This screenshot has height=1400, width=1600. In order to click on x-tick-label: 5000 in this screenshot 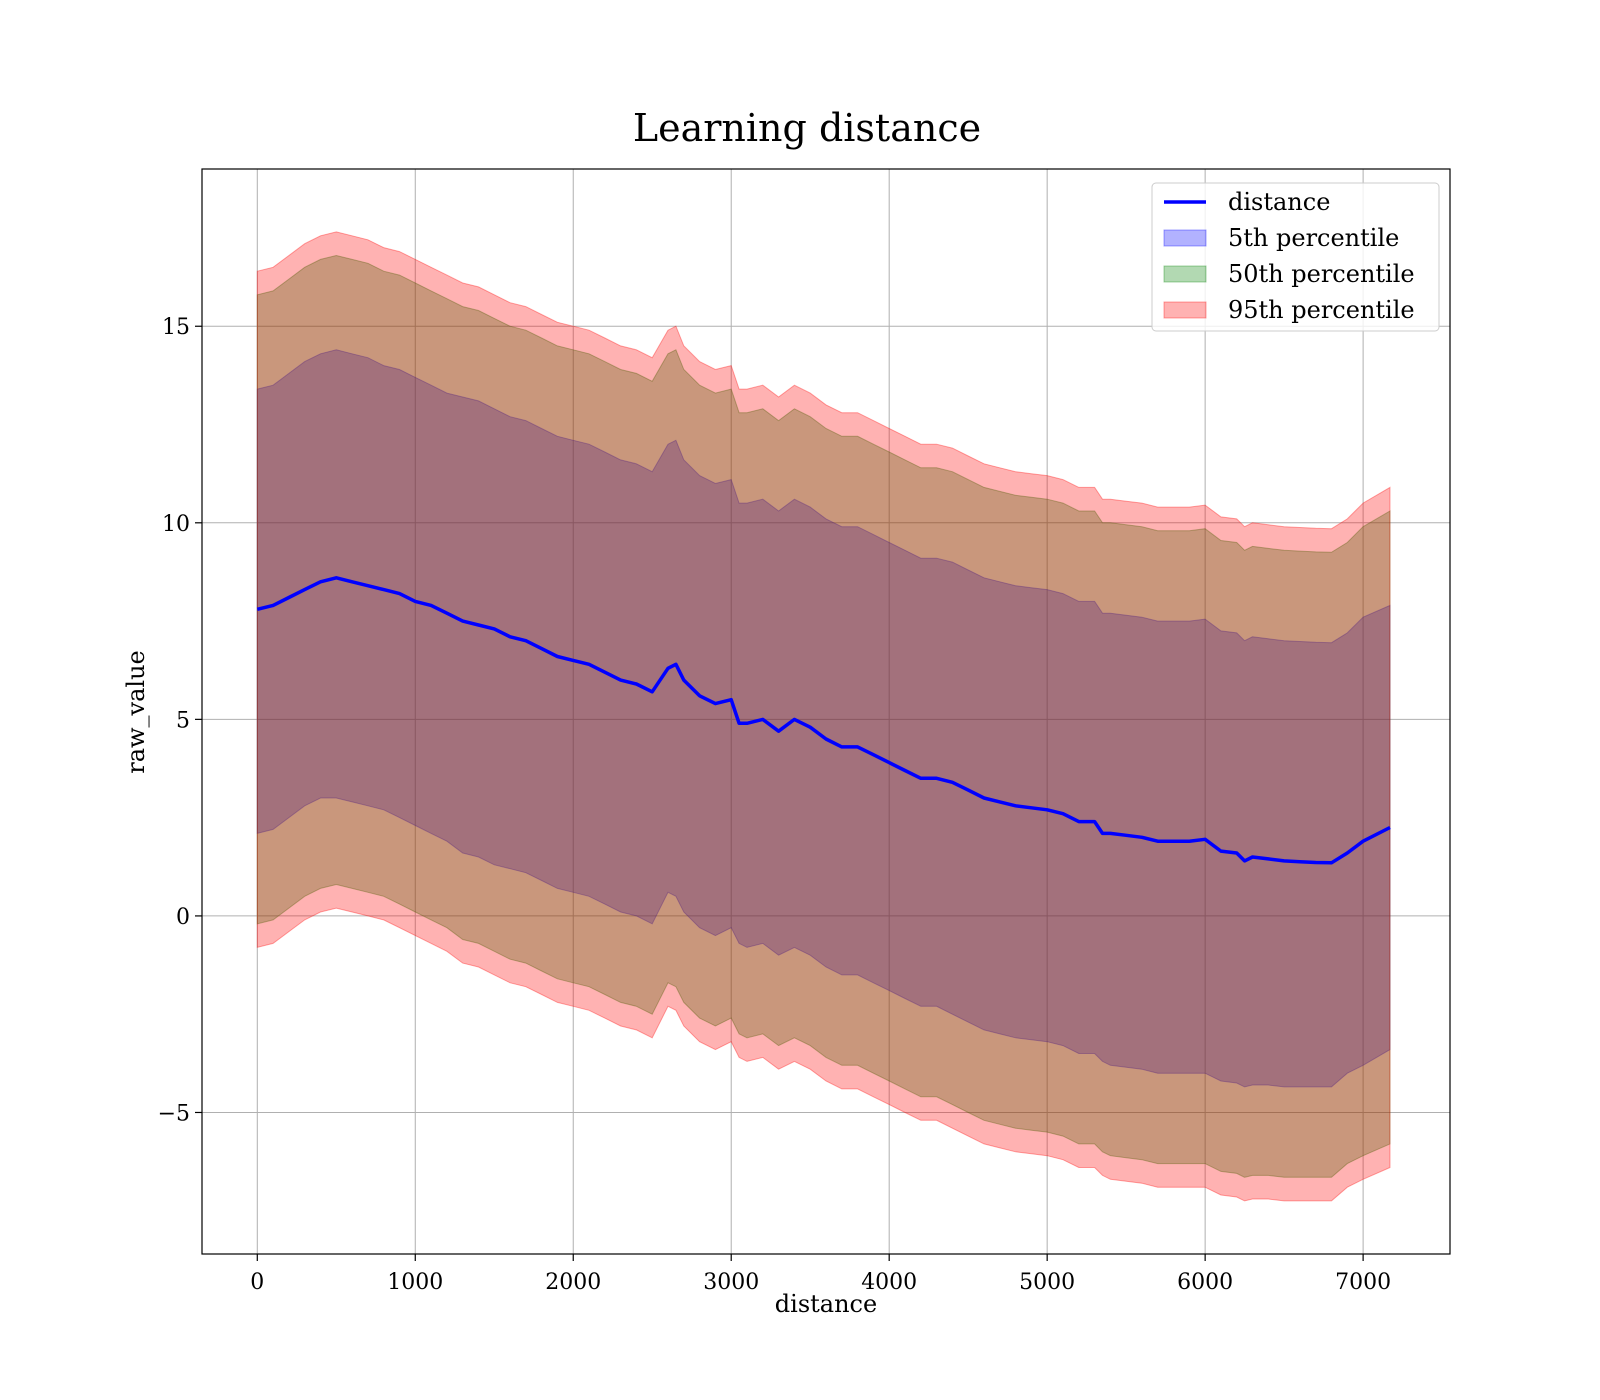, I will do `click(1047, 1282)`.